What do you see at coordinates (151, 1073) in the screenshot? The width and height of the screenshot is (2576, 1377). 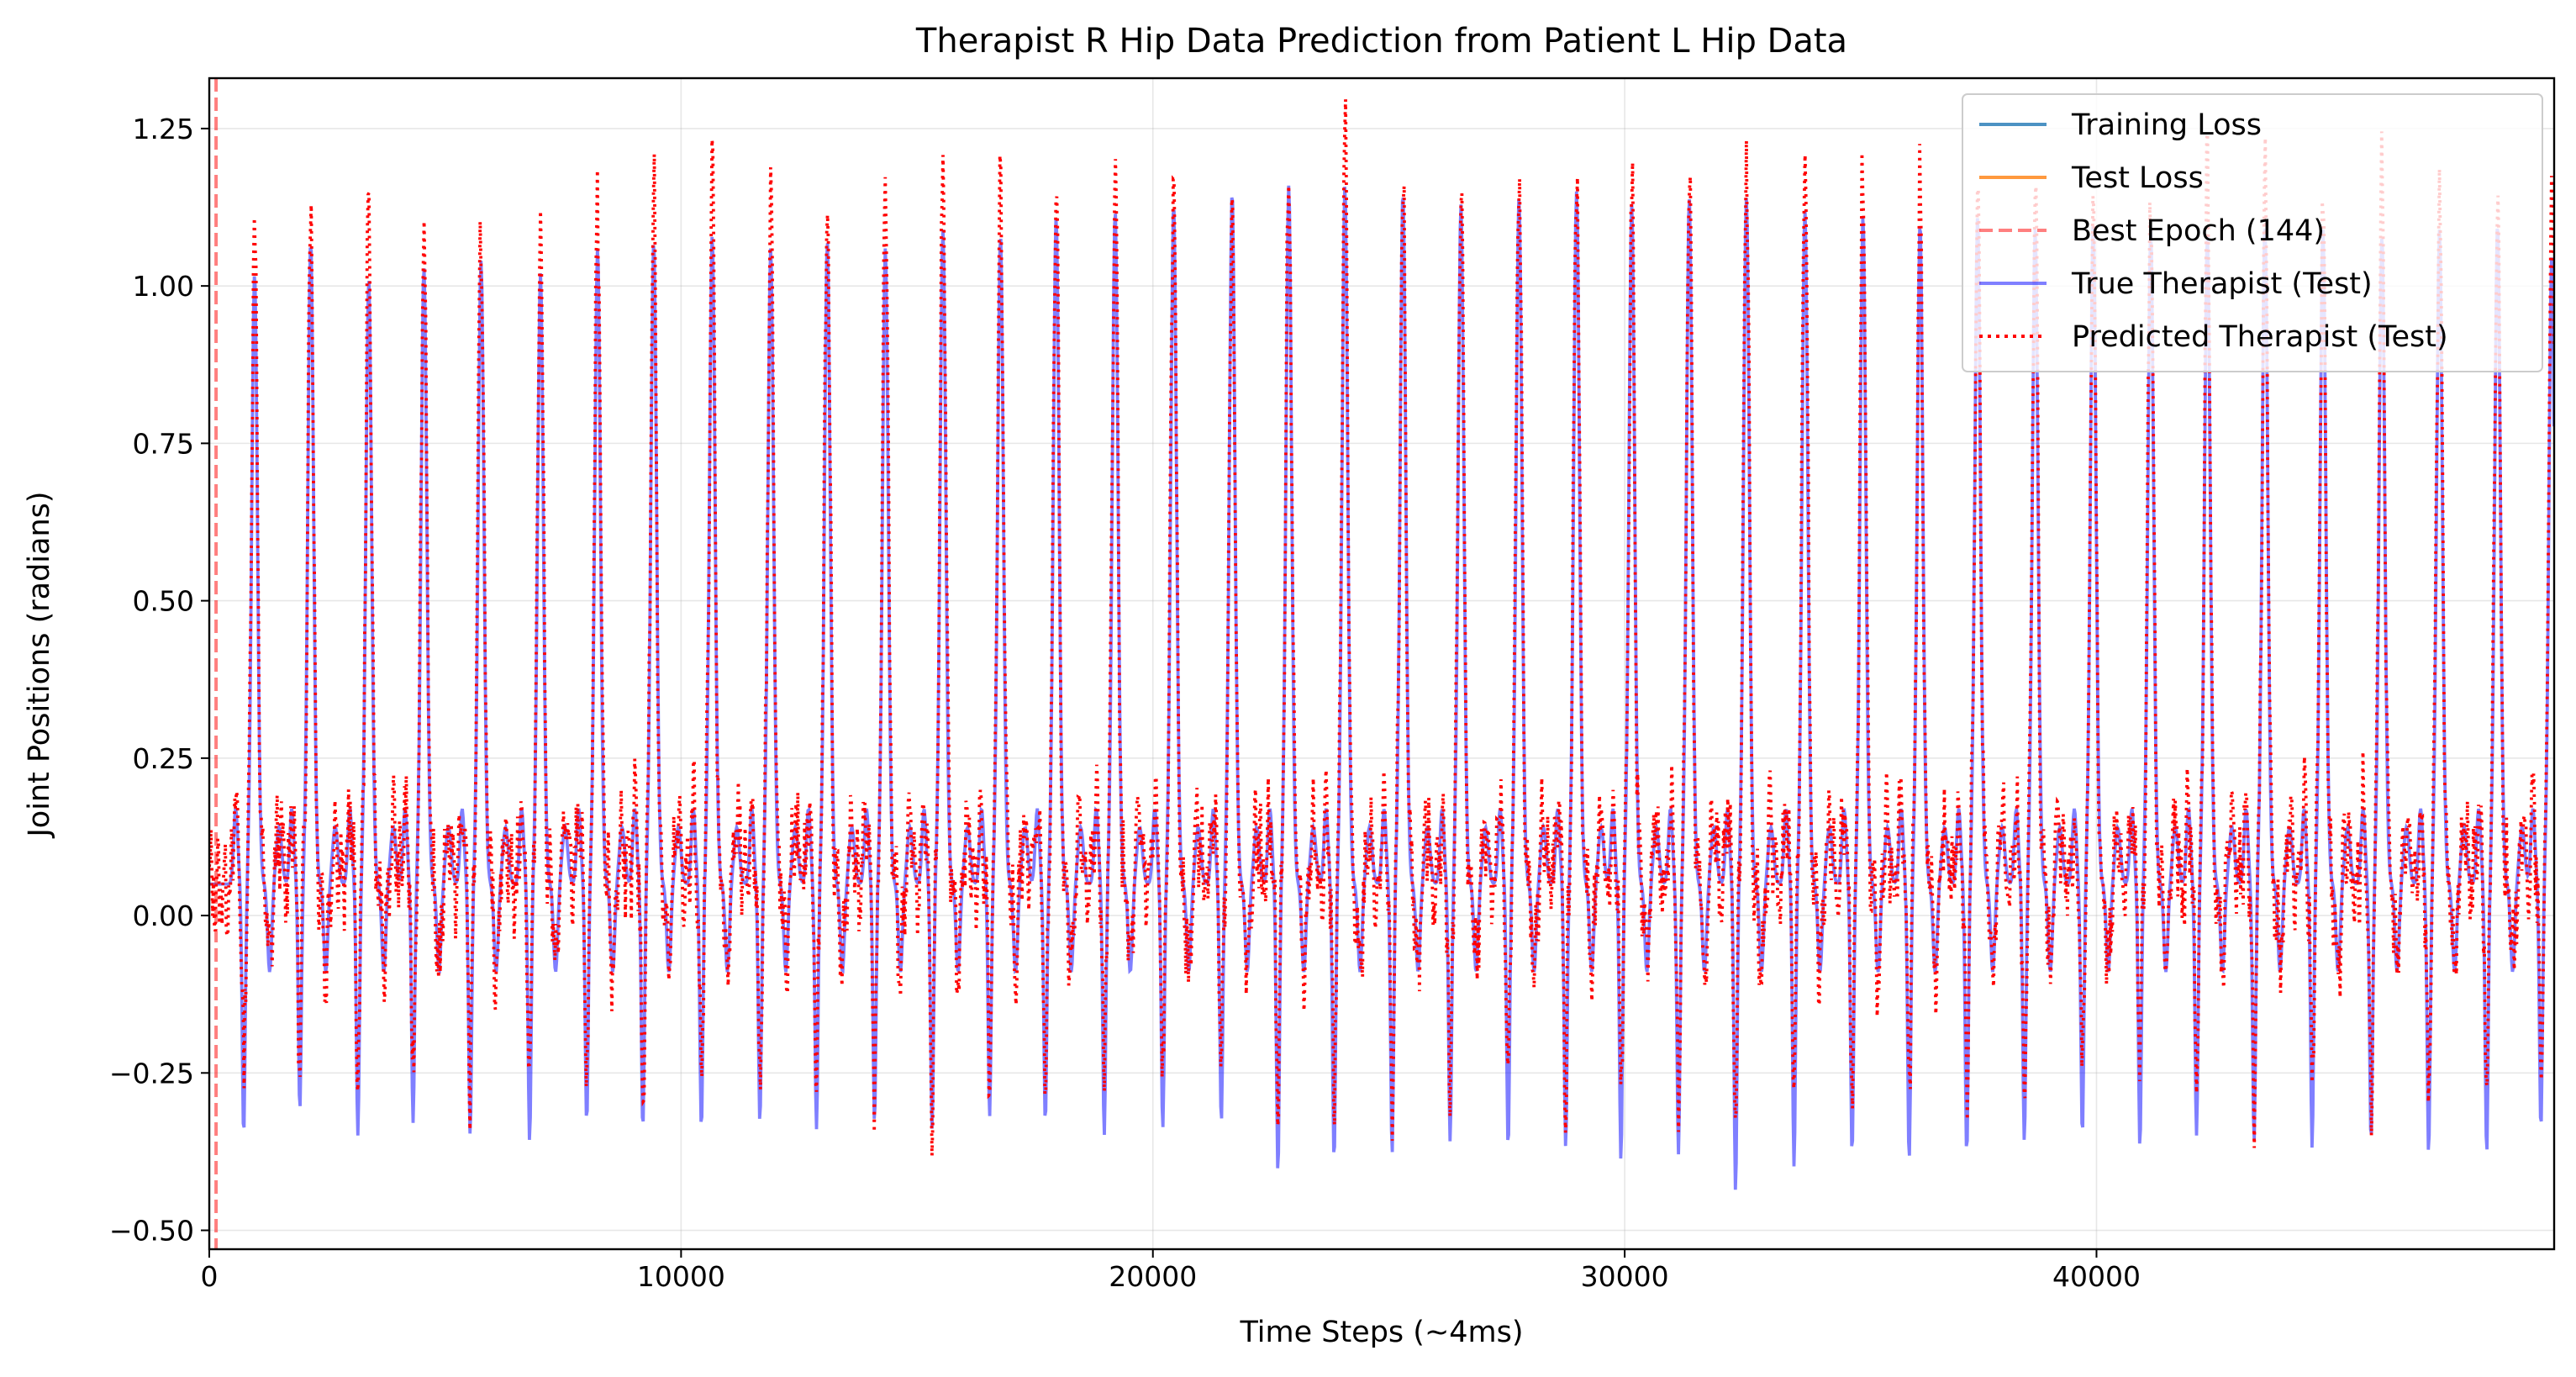 I see `y-tick-label: −0.25` at bounding box center [151, 1073].